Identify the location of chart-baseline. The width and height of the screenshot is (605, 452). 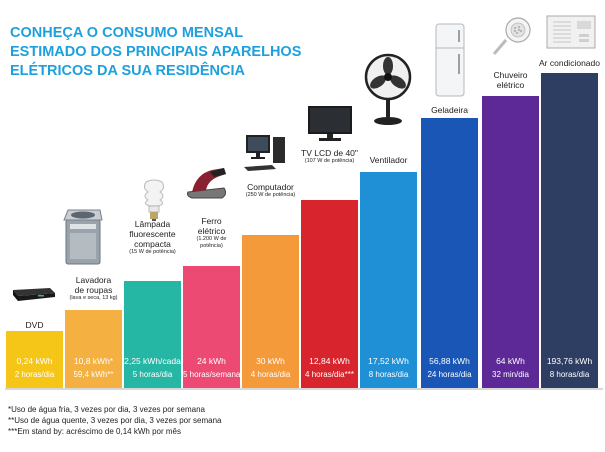
(304, 389).